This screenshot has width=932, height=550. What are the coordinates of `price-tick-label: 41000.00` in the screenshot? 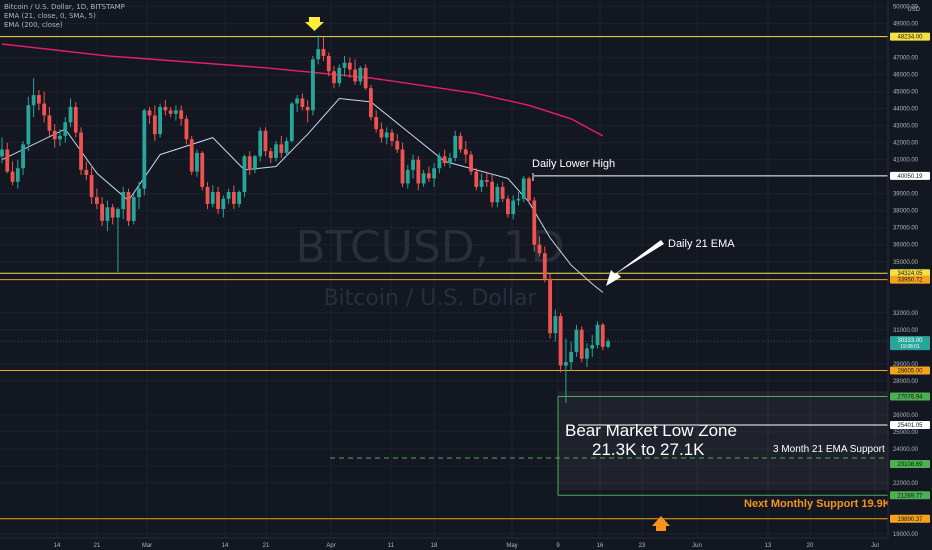 It's located at (906, 161).